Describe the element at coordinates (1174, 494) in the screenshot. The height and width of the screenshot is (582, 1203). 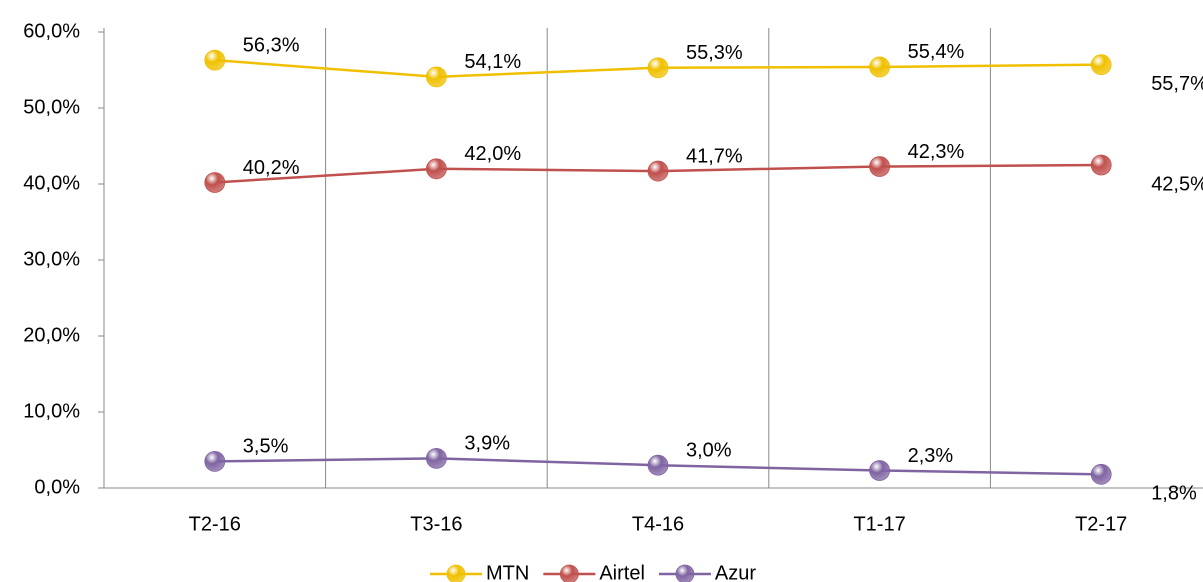
I see `data-label: 1,8%` at that location.